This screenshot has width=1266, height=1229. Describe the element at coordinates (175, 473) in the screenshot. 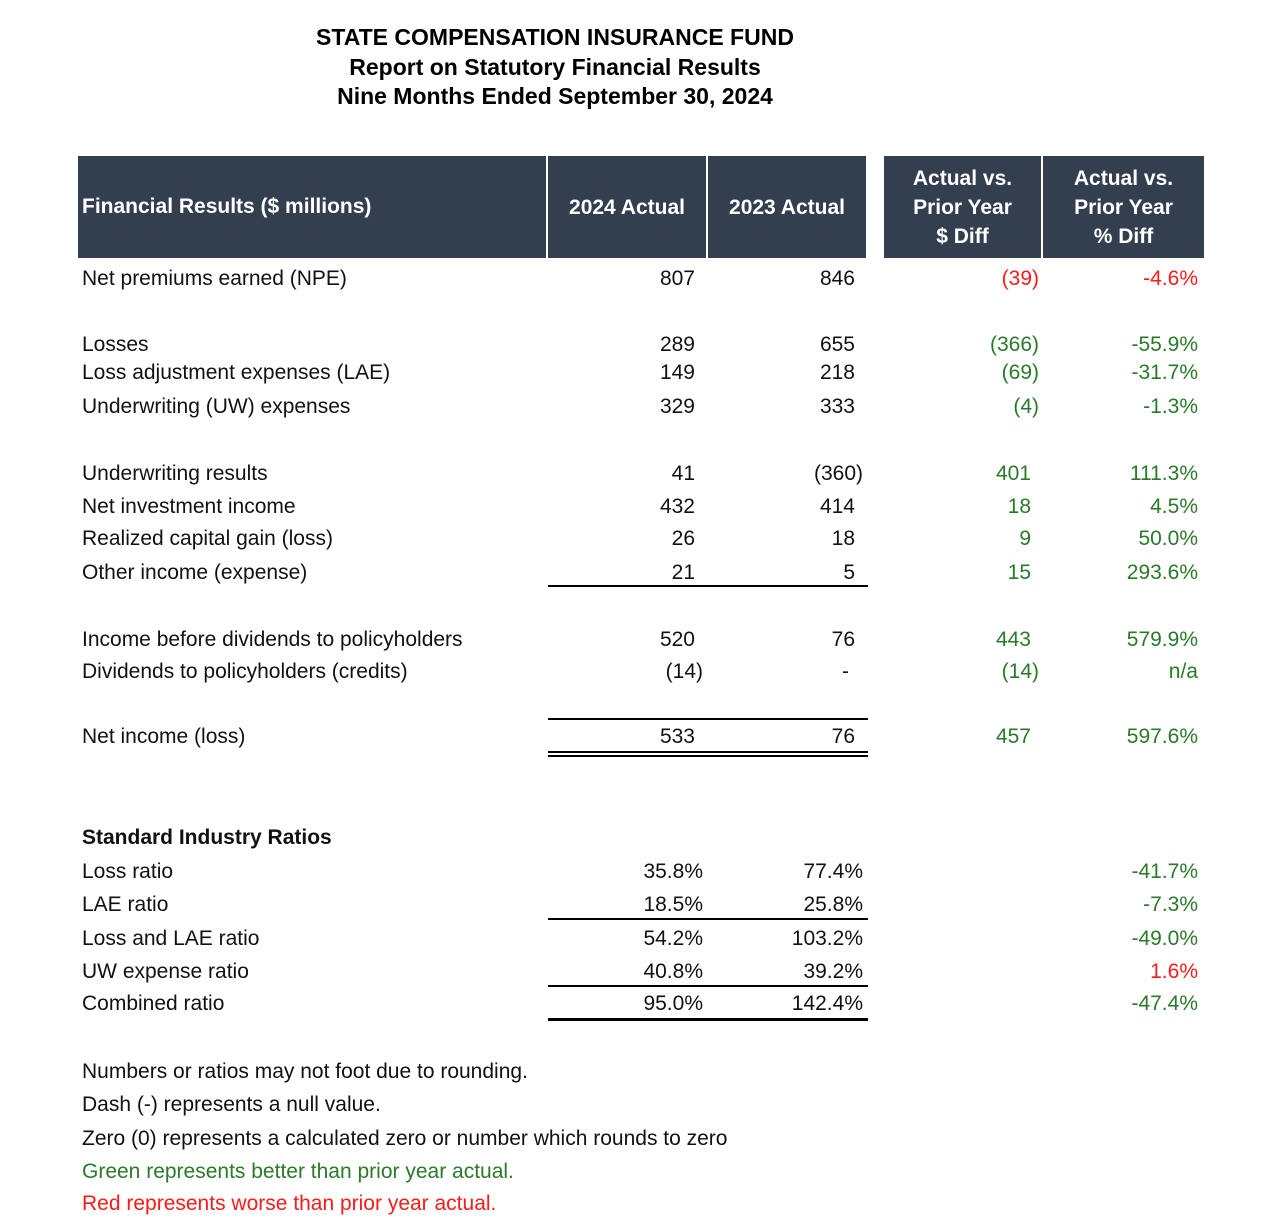

I see `row-label: Underwriting results` at that location.